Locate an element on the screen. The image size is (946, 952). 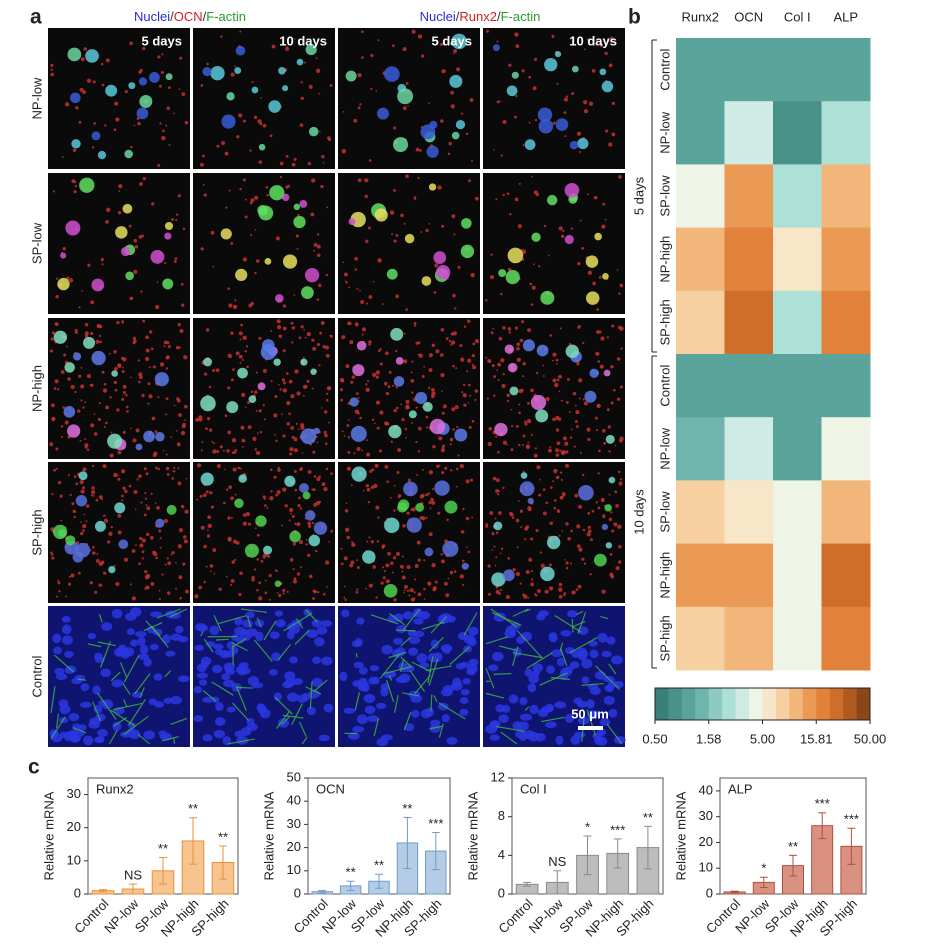
stain-part: F-actin is located at coordinates (226, 16).